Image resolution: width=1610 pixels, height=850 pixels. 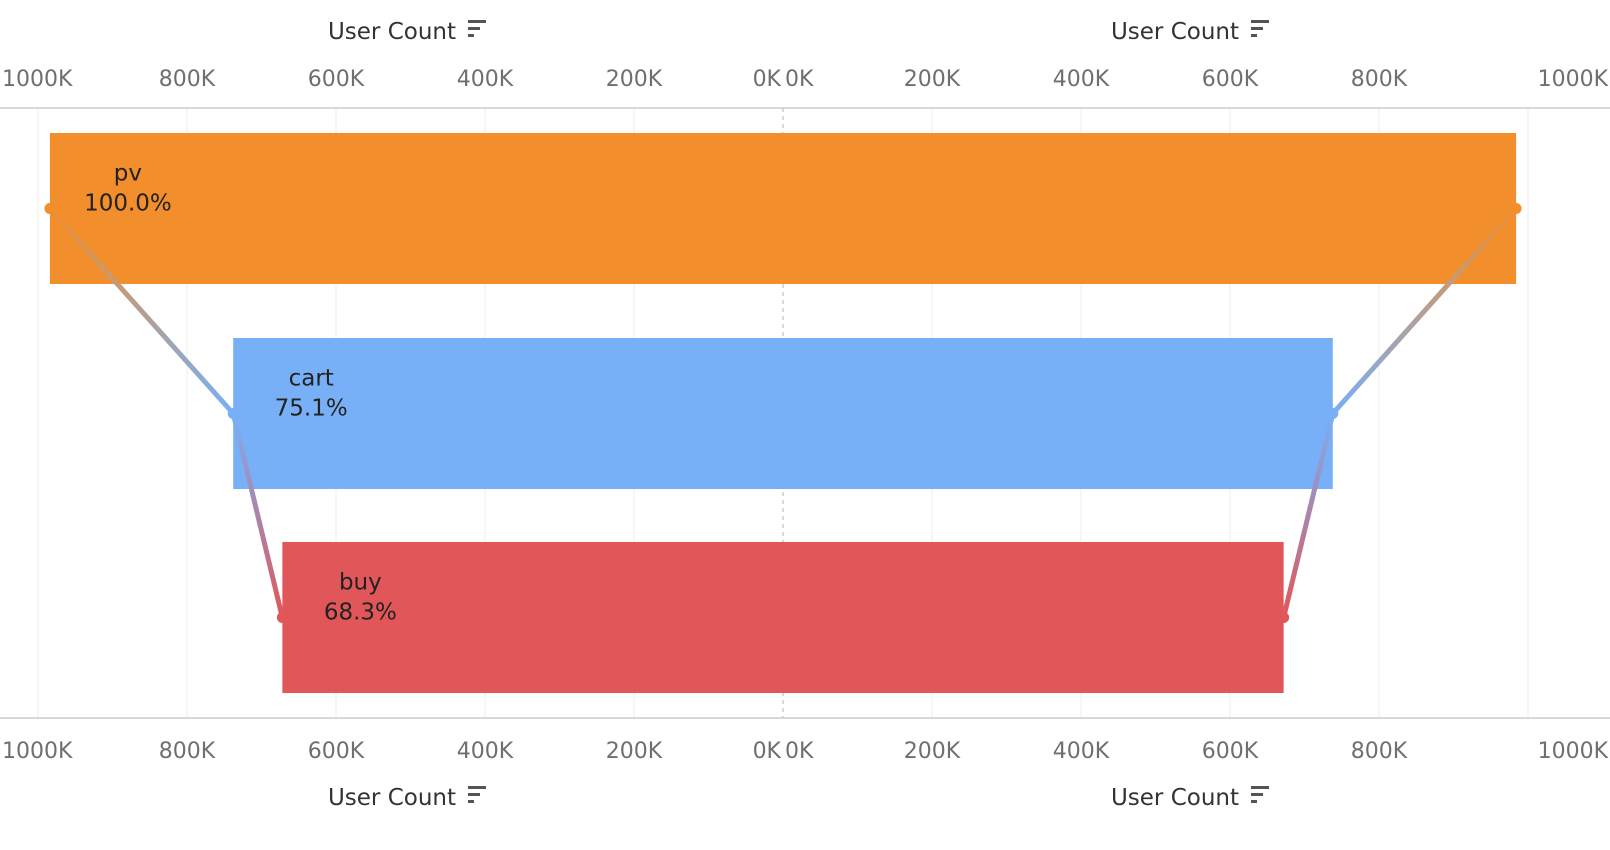 I want to click on category-label-pv: pv, so click(x=128, y=174).